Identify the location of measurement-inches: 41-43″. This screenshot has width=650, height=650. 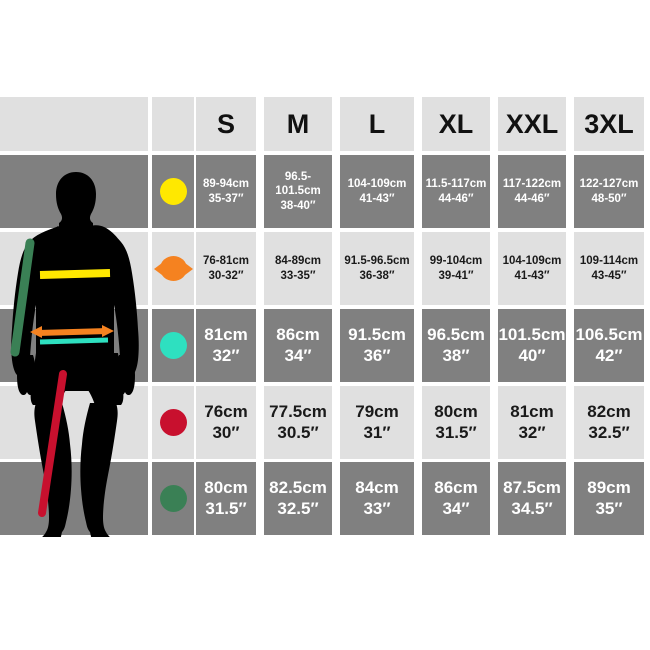
(377, 198).